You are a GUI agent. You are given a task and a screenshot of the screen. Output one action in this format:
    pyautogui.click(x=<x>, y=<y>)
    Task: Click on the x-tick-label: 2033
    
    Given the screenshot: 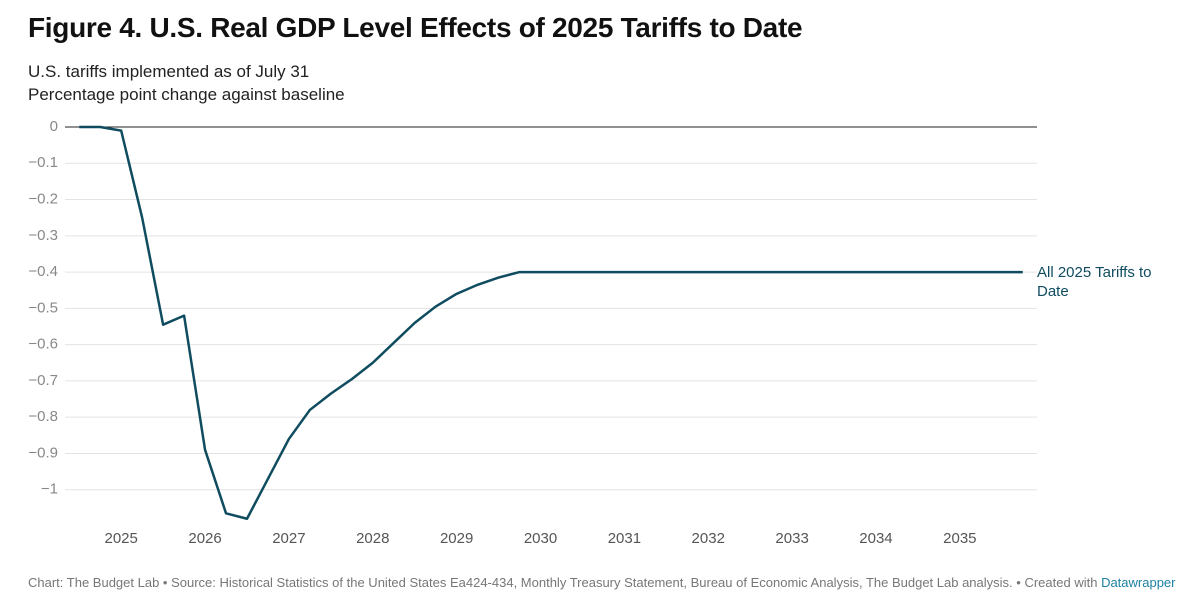 What is the action you would take?
    pyautogui.click(x=791, y=538)
    